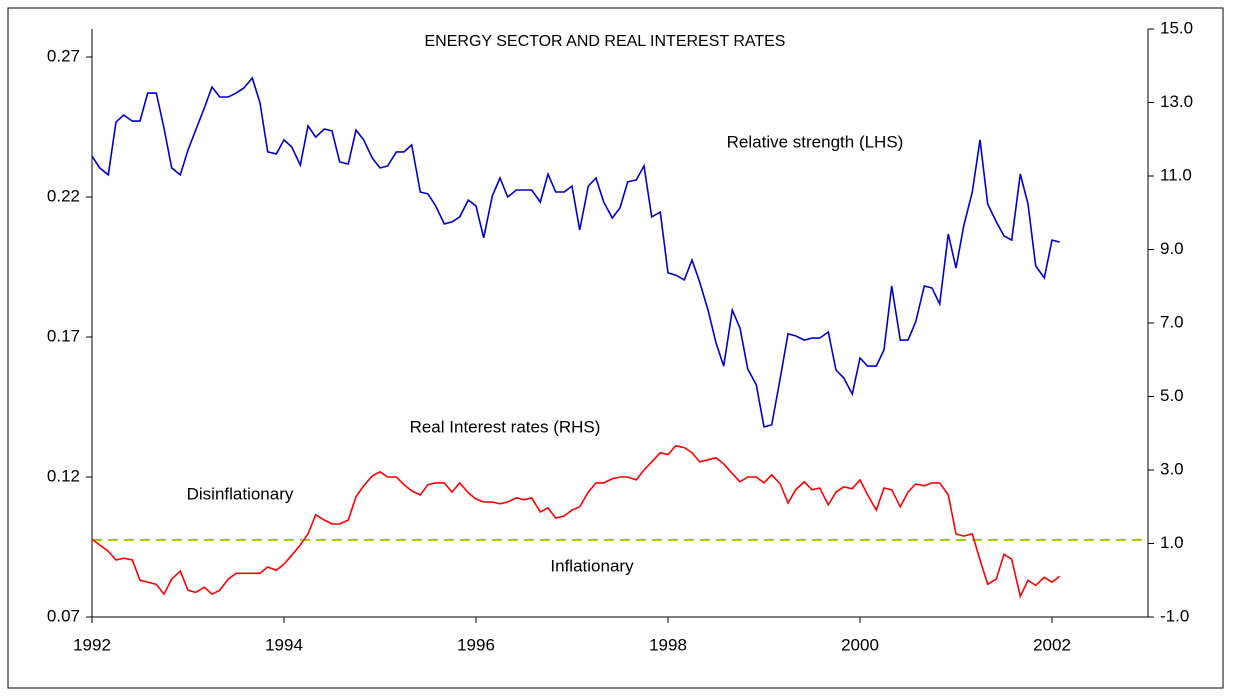 The width and height of the screenshot is (1233, 699). What do you see at coordinates (1172, 248) in the screenshot?
I see `y2-tick-label: 9.0` at bounding box center [1172, 248].